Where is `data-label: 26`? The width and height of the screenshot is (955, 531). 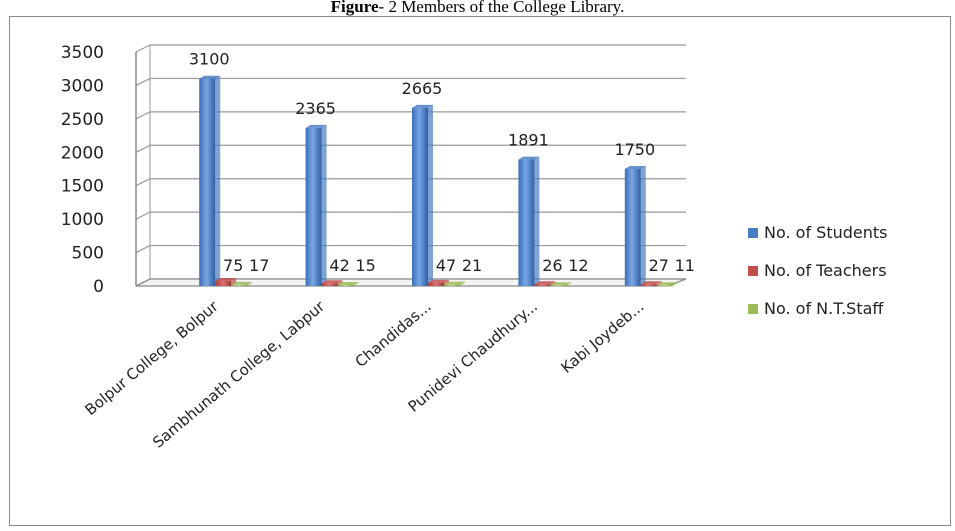 data-label: 26 is located at coordinates (552, 265).